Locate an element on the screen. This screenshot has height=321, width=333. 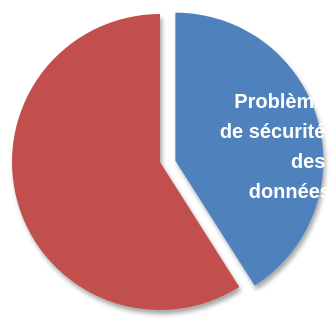
slice-label-line-4: données is located at coordinates (290, 192).